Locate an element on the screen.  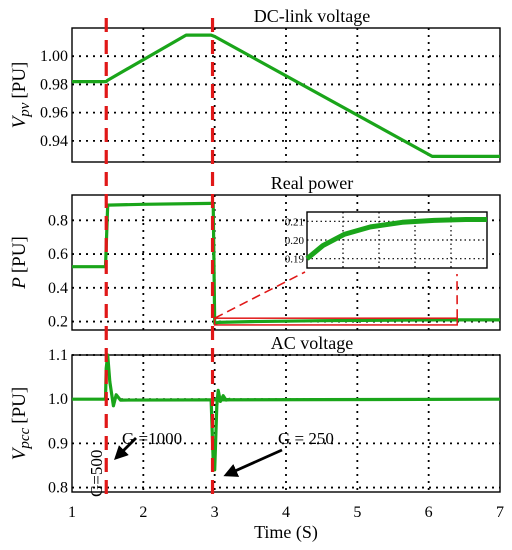
x-axis-label: Time (S) is located at coordinates (286, 532).